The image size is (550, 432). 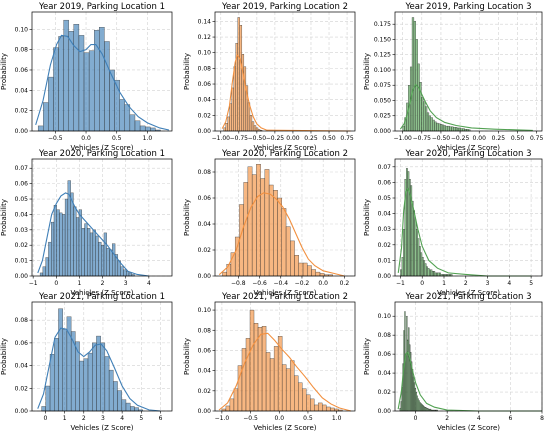 I want to click on x-tick-label: 1, so click(x=80, y=283).